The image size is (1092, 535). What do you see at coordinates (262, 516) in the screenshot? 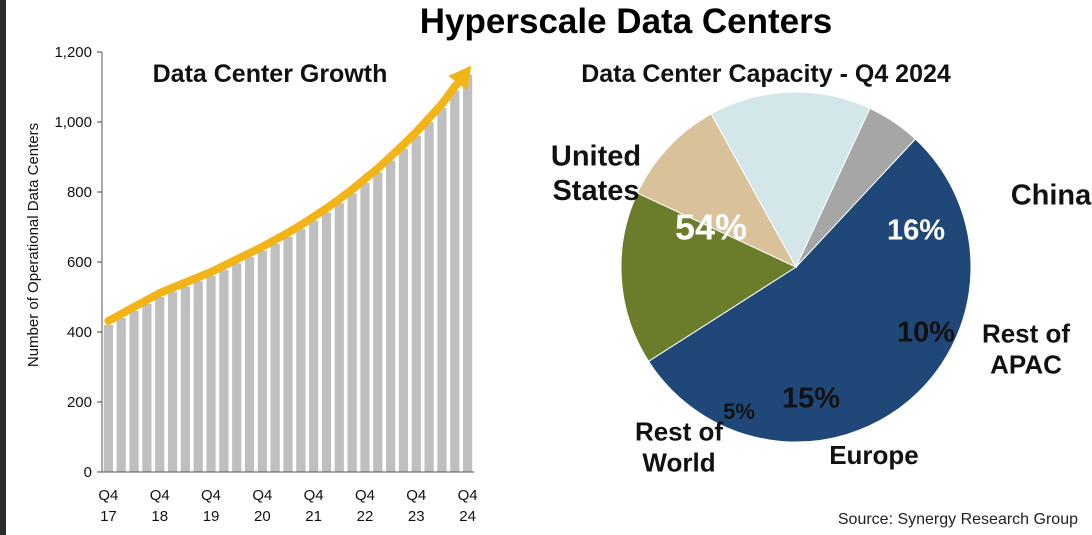
I see `x-tick-label: 20` at bounding box center [262, 516].